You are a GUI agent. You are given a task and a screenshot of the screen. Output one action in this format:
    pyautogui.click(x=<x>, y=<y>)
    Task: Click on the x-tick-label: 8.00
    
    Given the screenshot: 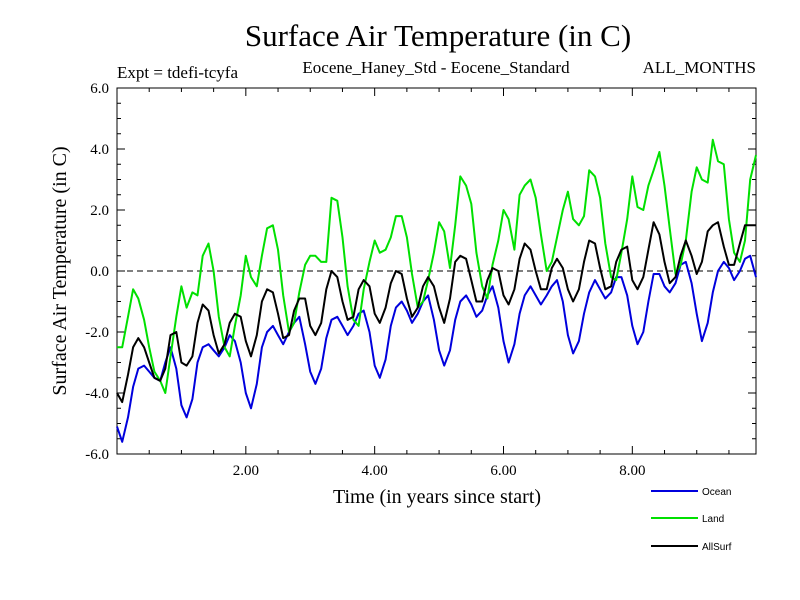 What is the action you would take?
    pyautogui.click(x=632, y=471)
    